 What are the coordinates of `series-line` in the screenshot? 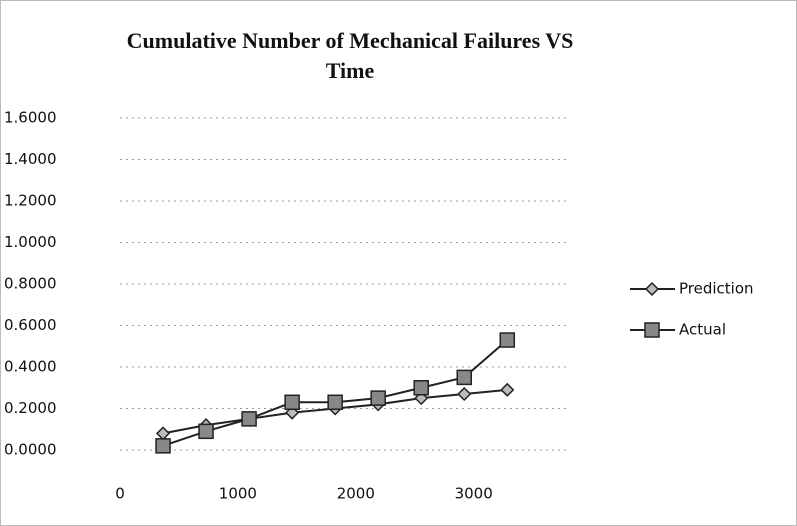 It's located at (335, 393).